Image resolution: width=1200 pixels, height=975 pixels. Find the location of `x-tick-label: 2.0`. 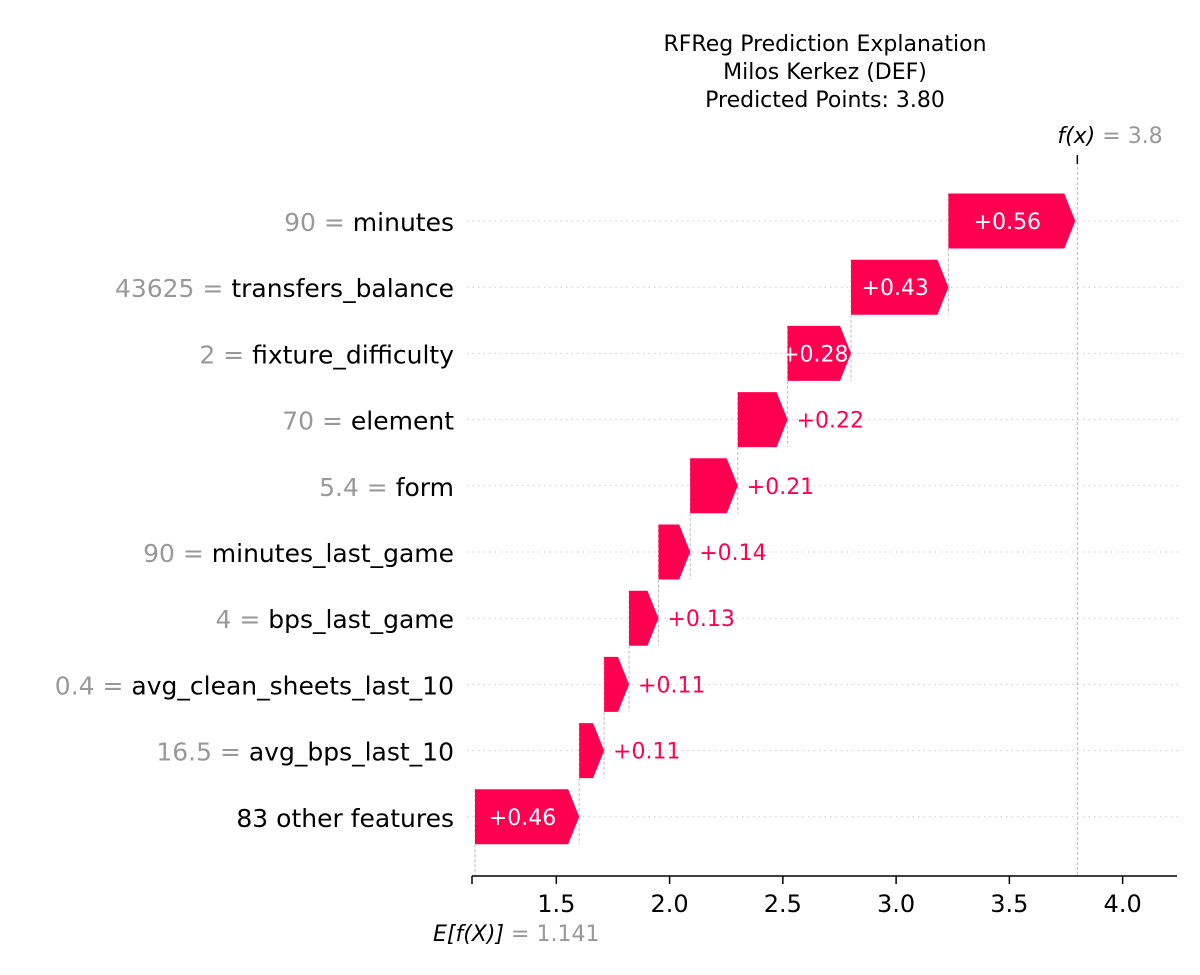

x-tick-label: 2.0 is located at coordinates (669, 904).